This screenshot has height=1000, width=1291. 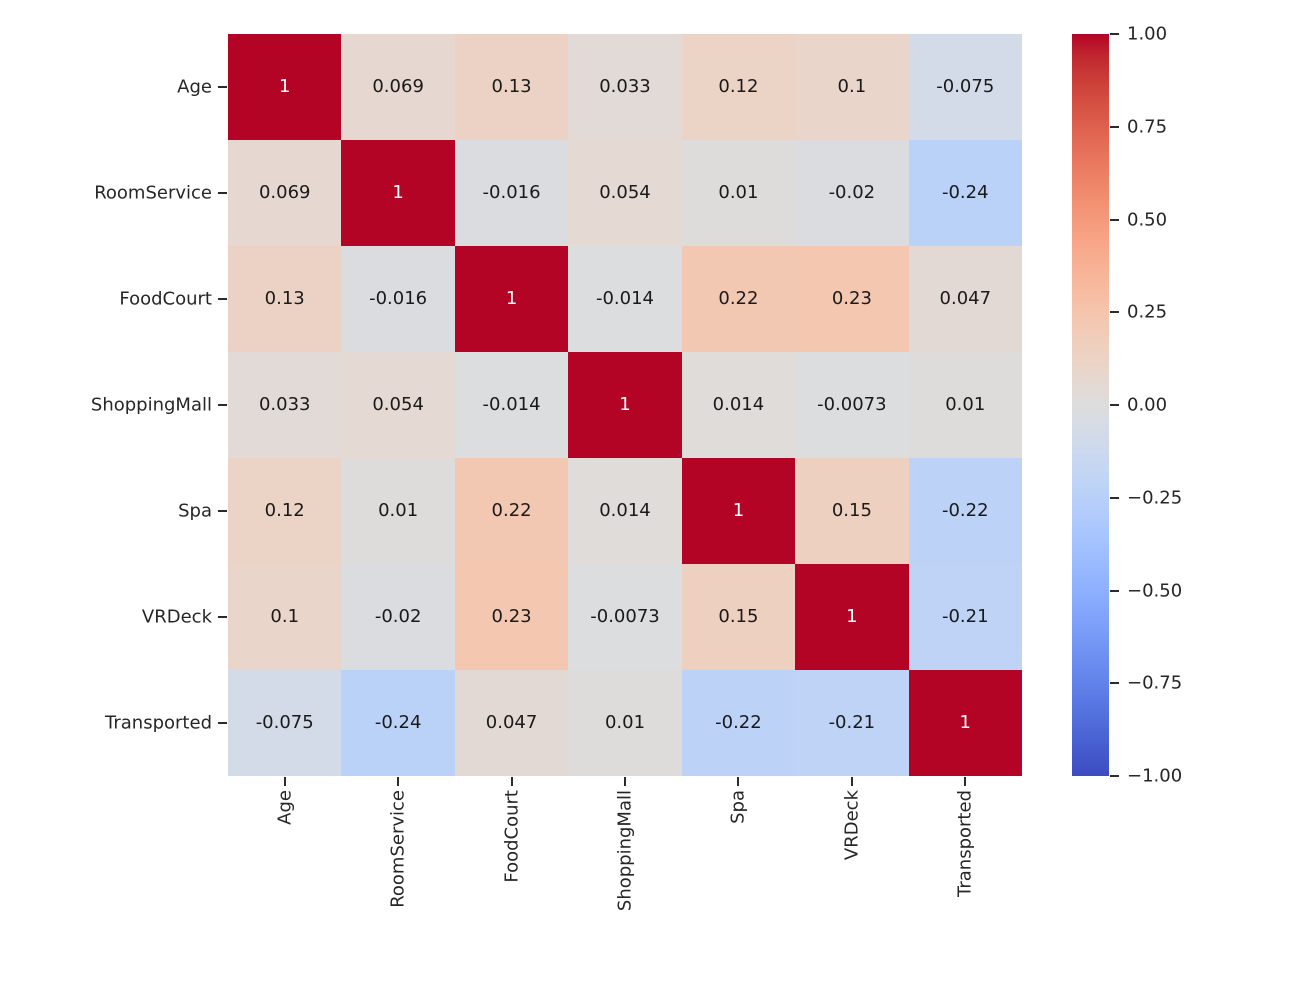 I want to click on y-axis-label: Spa, so click(x=195, y=511).